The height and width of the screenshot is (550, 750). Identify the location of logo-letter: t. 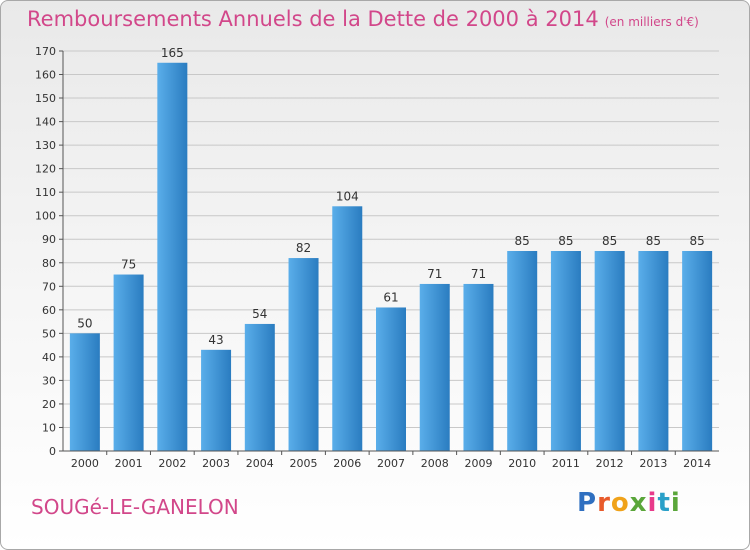
(664, 503).